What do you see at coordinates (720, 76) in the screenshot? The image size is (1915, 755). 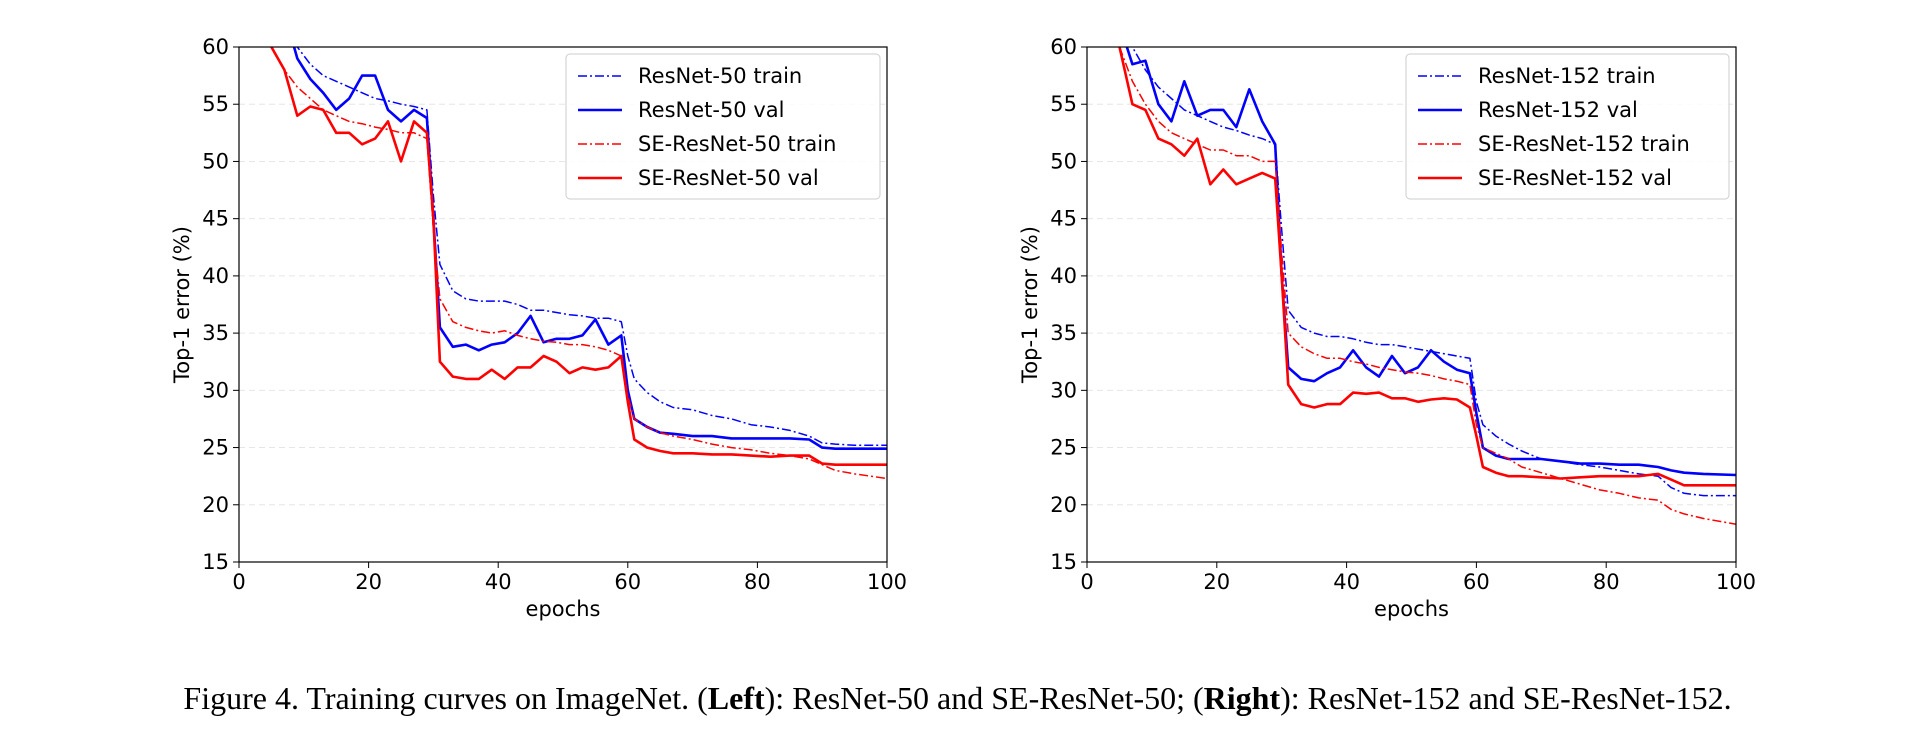 I see `legend-label: ResNet-50 train` at bounding box center [720, 76].